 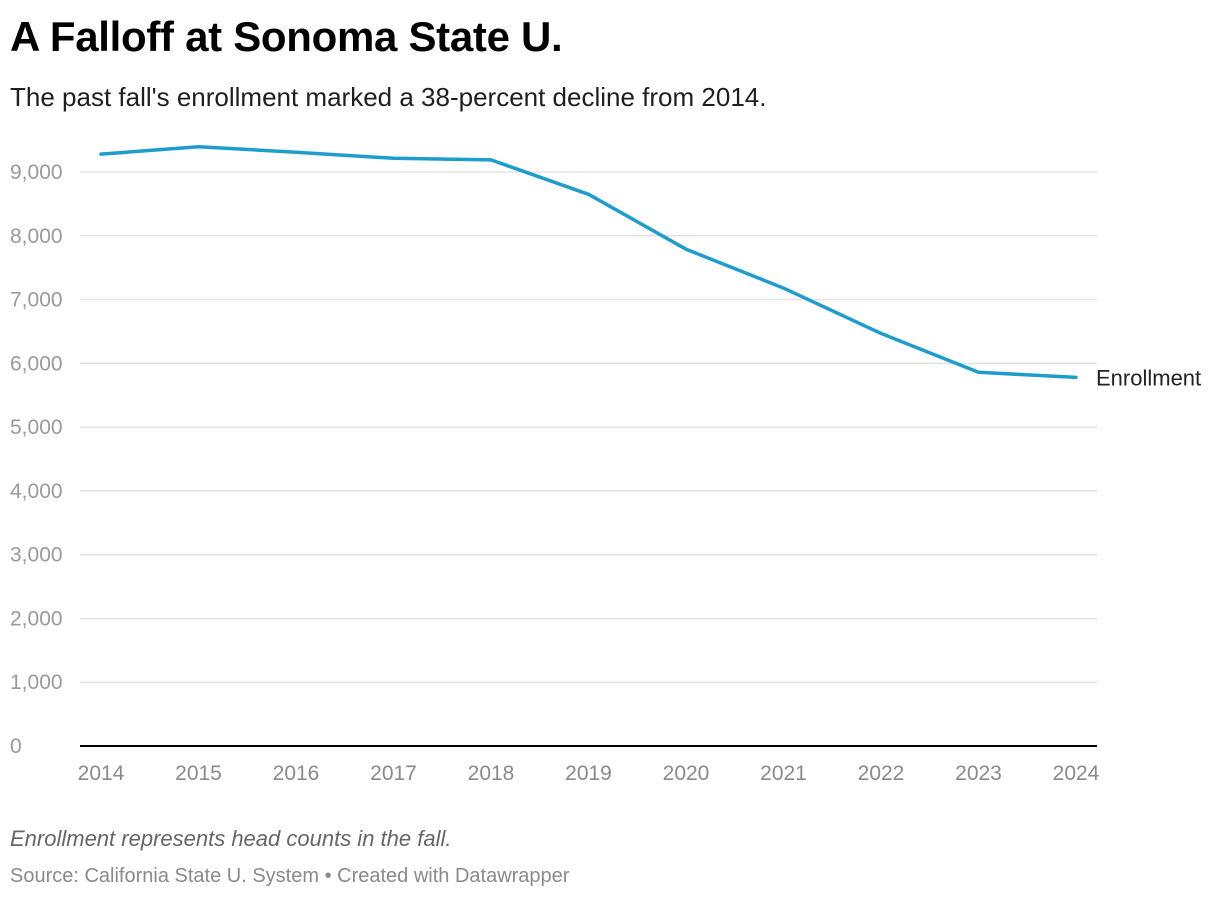 I want to click on x-tick-label: 2020, so click(x=686, y=773).